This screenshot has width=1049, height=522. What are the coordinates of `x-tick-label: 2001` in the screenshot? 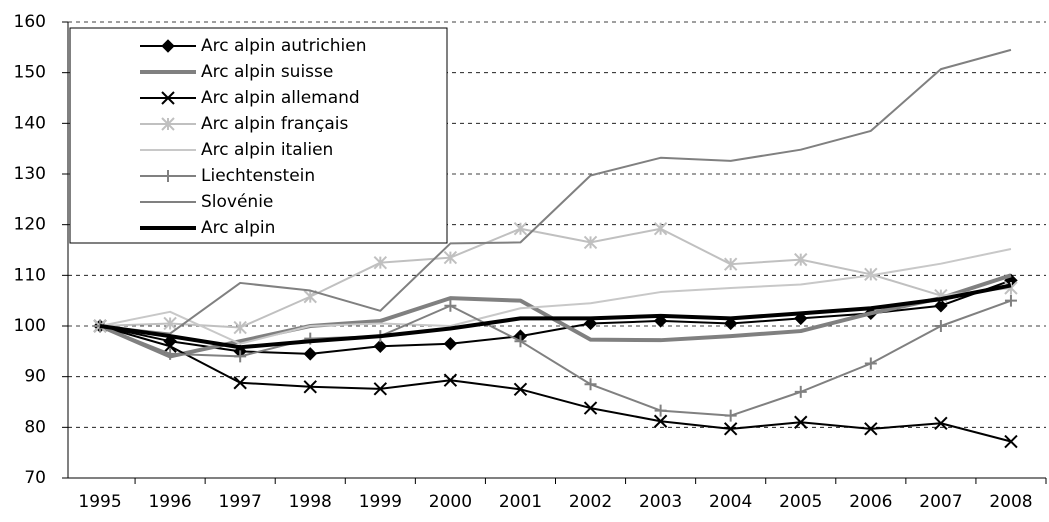 It's located at (520, 502).